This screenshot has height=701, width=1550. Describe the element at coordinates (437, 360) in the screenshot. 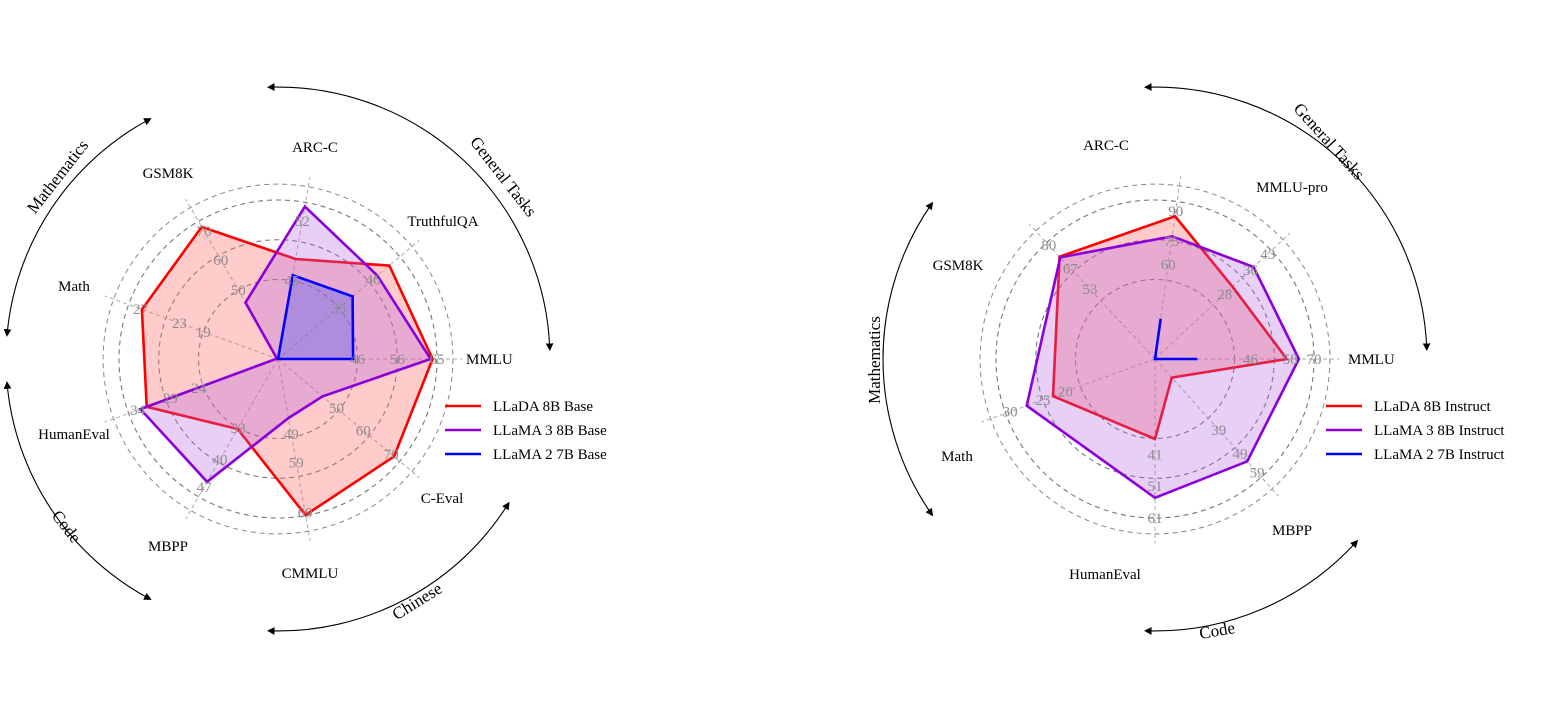

I see `tick-label: 65` at that location.